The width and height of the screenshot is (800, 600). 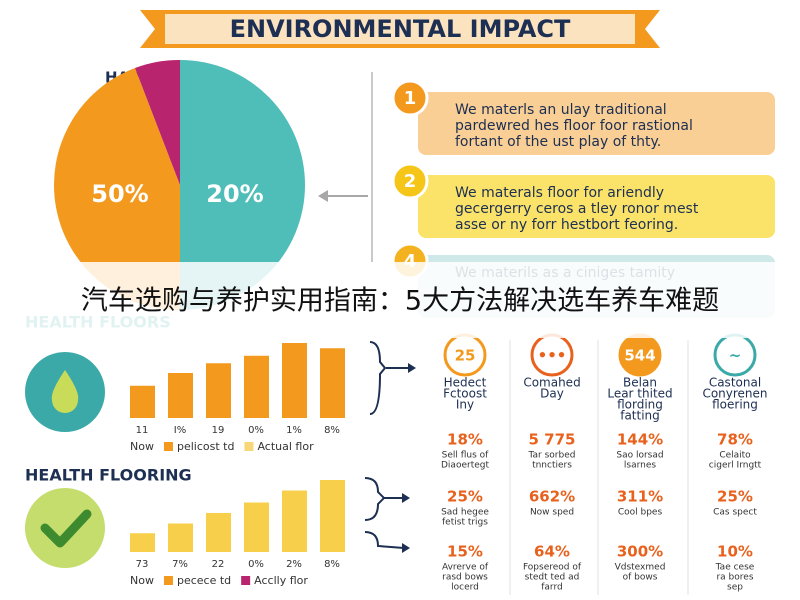 I want to click on stat-caption: Diaoertegt, so click(x=465, y=466).